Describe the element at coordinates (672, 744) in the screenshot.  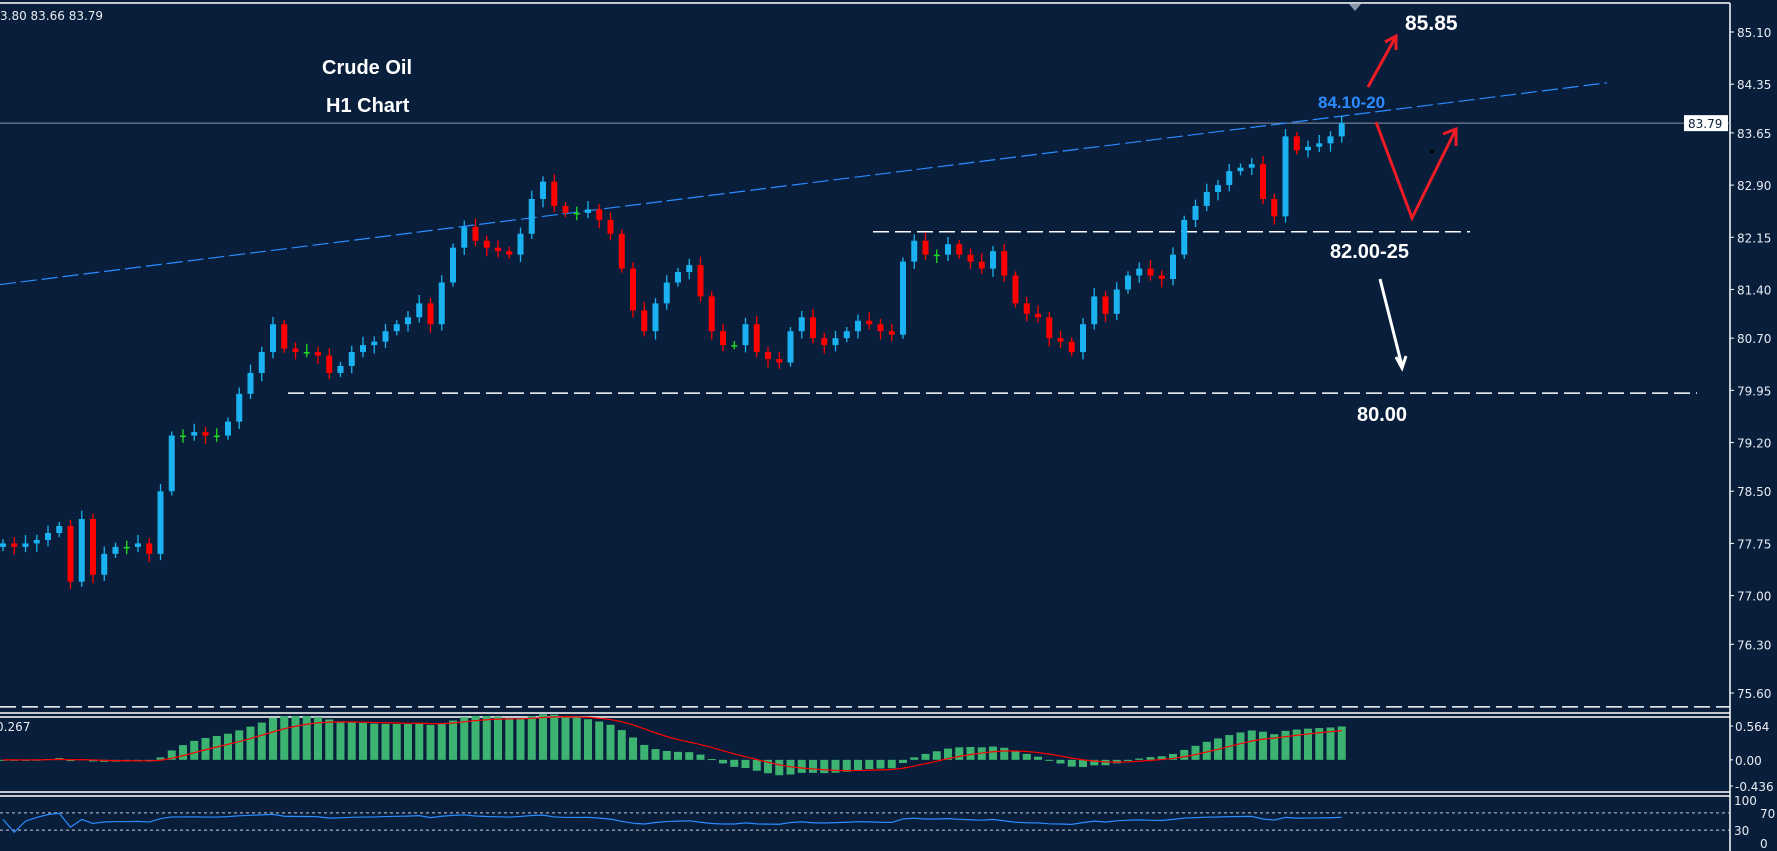
I see `macd-signal-line` at that location.